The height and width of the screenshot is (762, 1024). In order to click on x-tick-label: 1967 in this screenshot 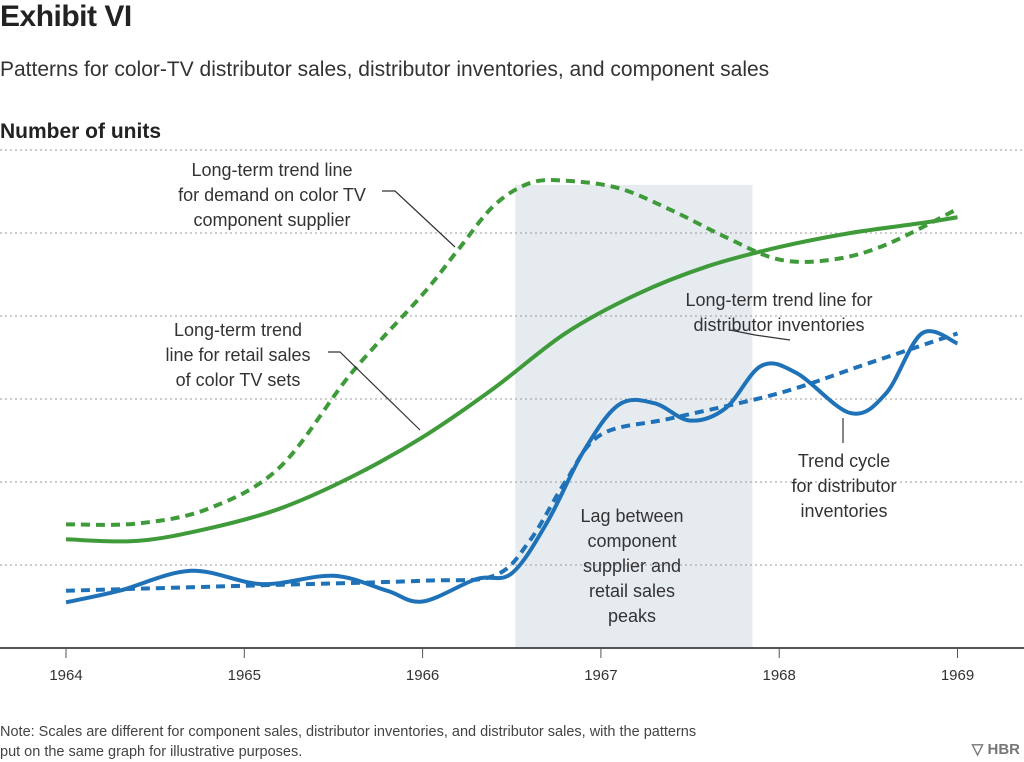, I will do `click(600, 675)`.